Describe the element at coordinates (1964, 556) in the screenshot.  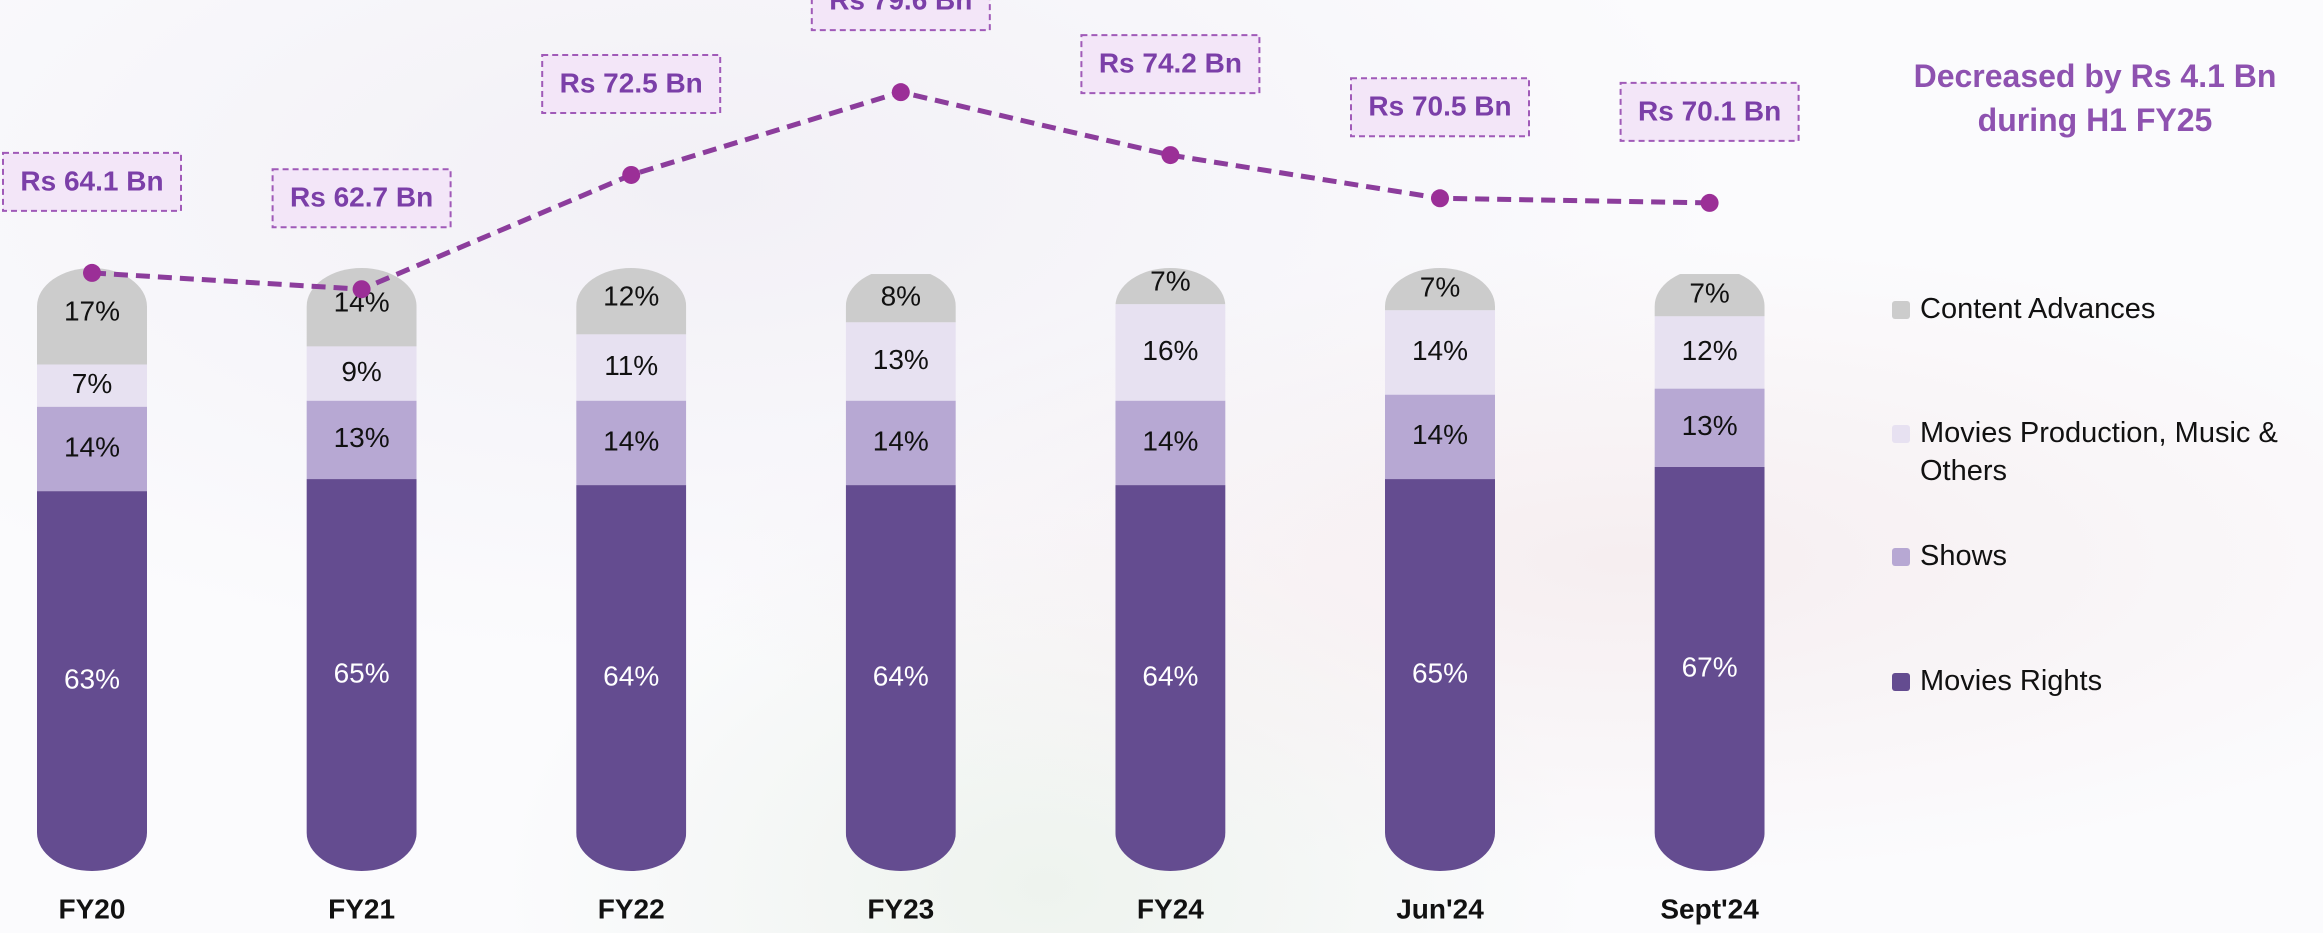
I see `legend-label: Shows` at that location.